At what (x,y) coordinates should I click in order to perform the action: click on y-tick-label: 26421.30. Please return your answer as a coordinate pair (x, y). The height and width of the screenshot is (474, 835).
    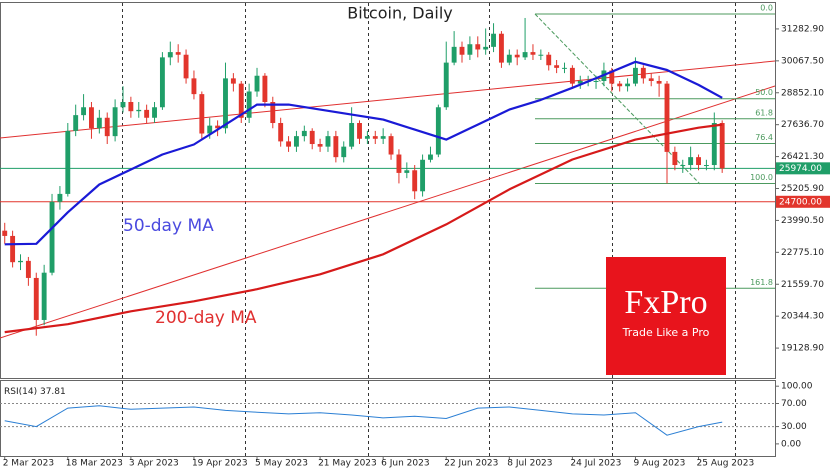
    Looking at the image, I should click on (802, 157).